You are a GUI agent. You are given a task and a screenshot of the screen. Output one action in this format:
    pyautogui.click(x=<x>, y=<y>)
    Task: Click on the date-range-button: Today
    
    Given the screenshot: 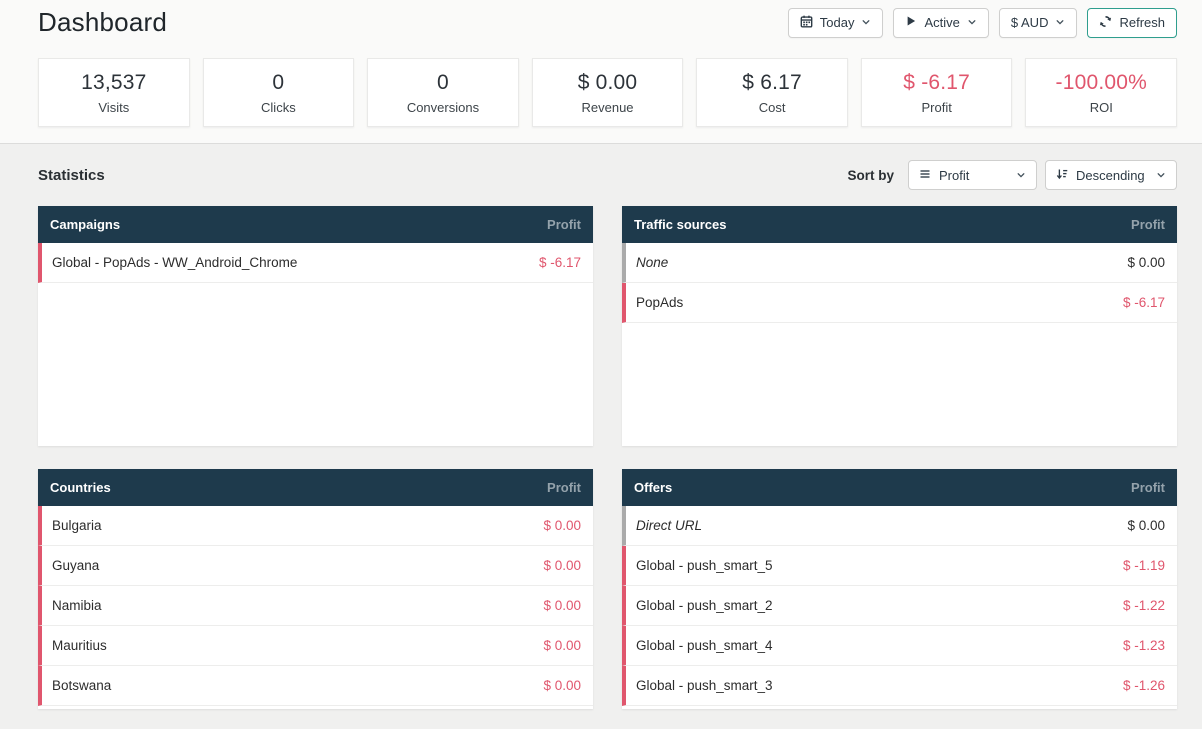 What is the action you would take?
    pyautogui.click(x=835, y=22)
    